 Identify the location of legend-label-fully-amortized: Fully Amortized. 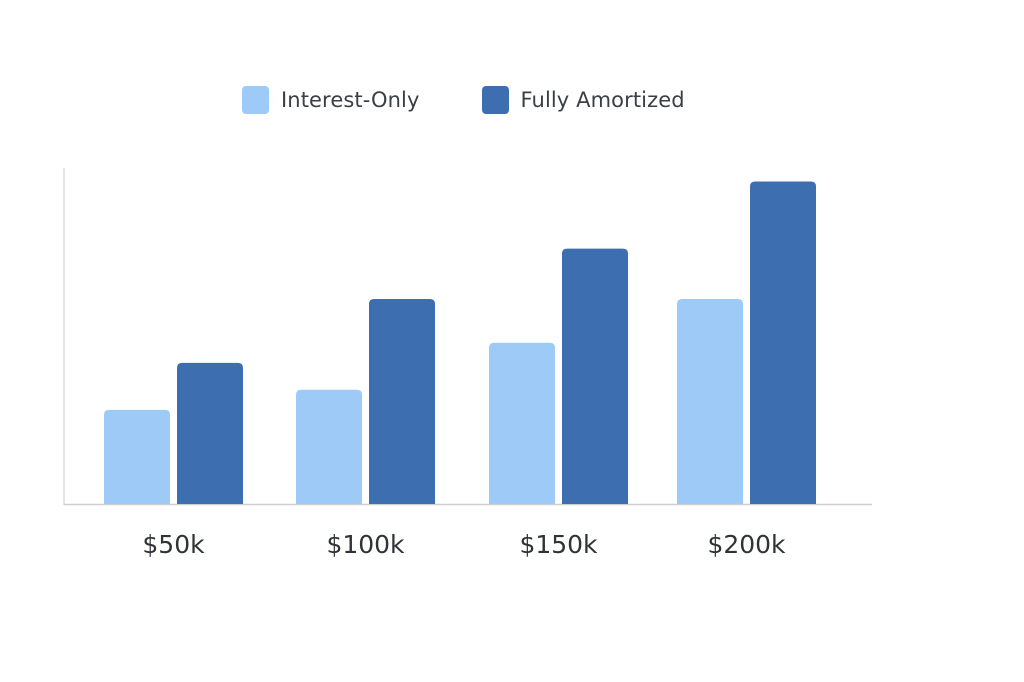
(602, 100).